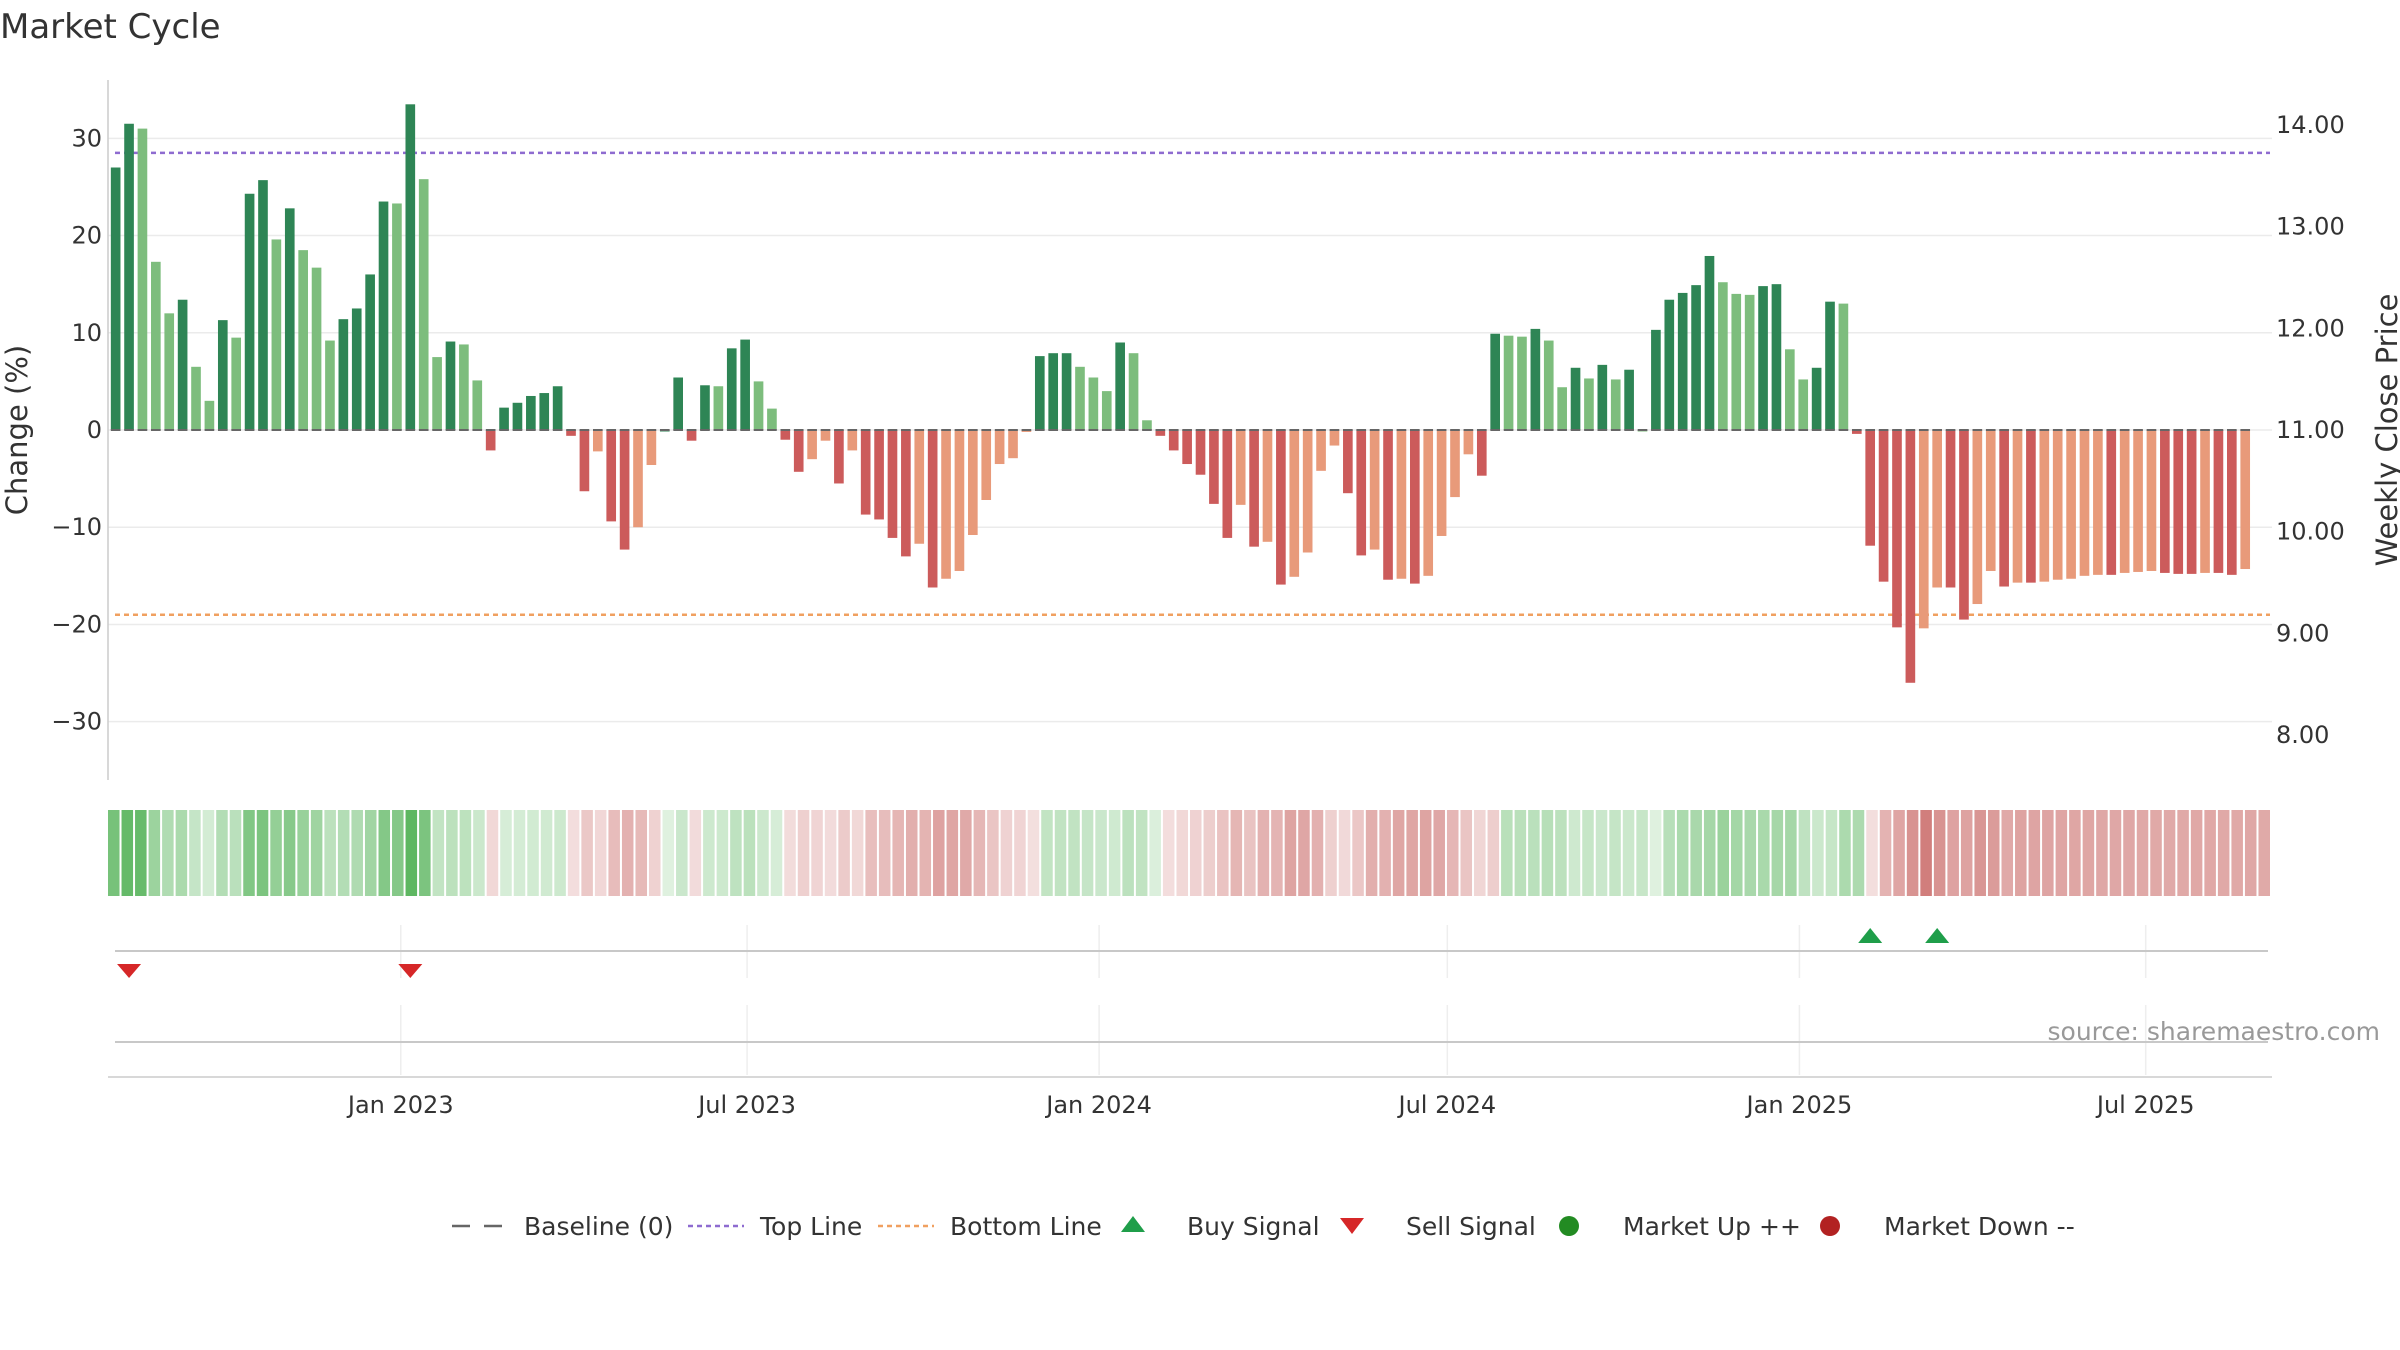 The image size is (2400, 1350). What do you see at coordinates (1471, 1226) in the screenshot?
I see `legend-label: Sell Signal` at bounding box center [1471, 1226].